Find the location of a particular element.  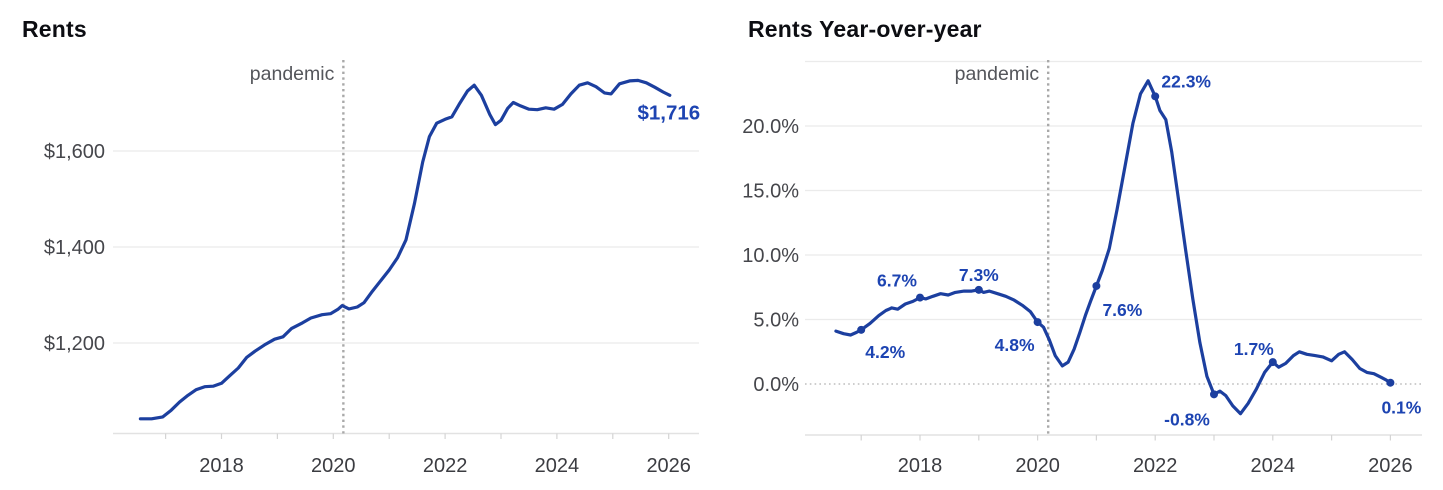

y-axis-tick-label: 10.0% is located at coordinates (770, 256).